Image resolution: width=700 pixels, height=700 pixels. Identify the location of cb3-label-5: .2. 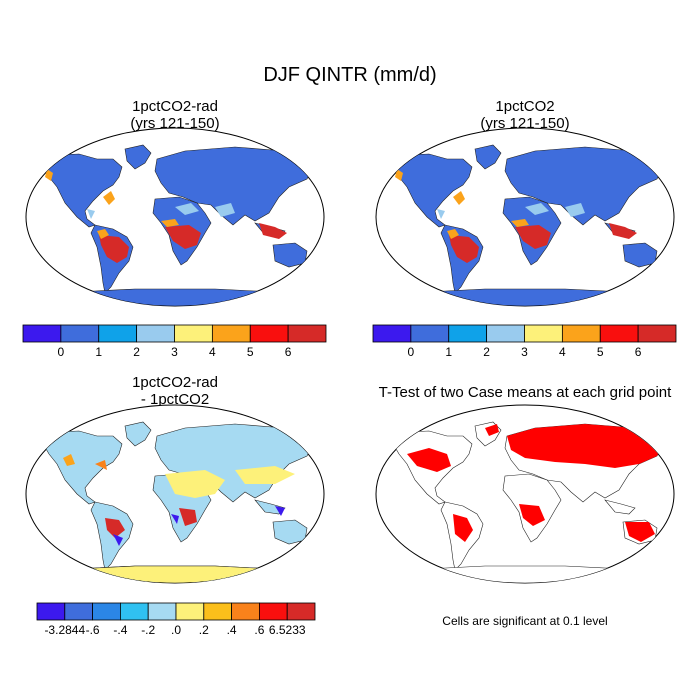
(204, 630).